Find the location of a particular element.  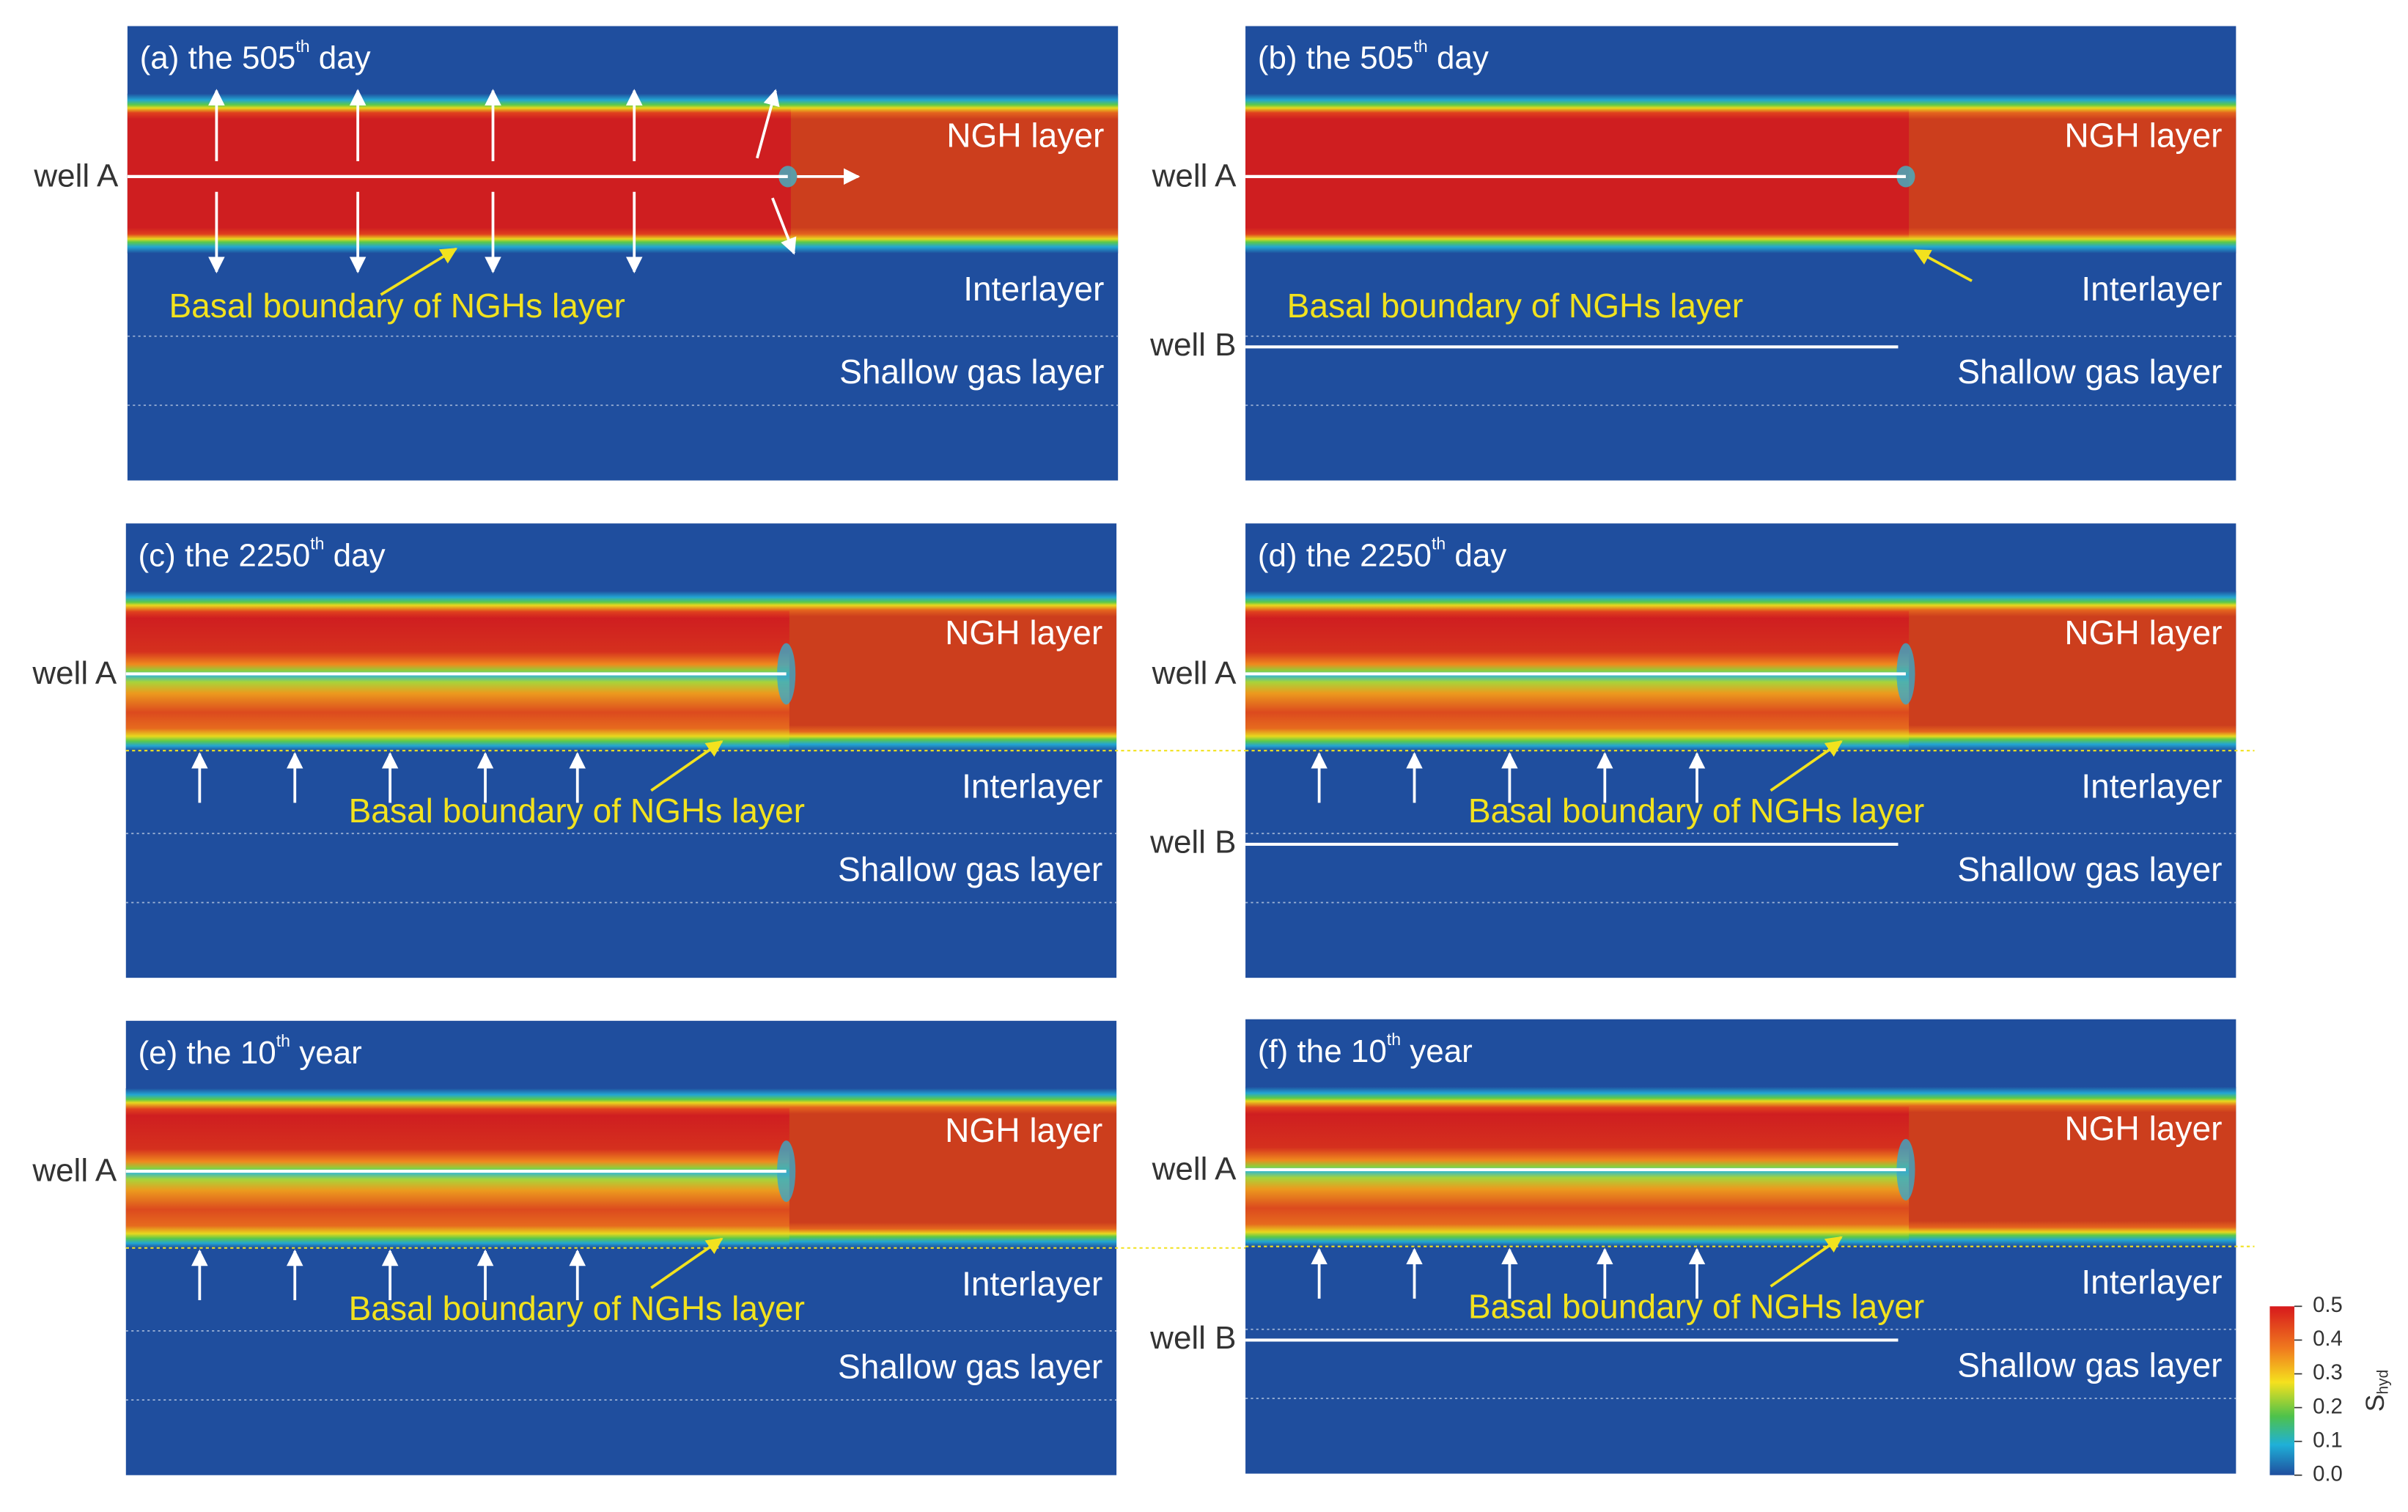

title-main: (b) the 505 is located at coordinates (1336, 57).